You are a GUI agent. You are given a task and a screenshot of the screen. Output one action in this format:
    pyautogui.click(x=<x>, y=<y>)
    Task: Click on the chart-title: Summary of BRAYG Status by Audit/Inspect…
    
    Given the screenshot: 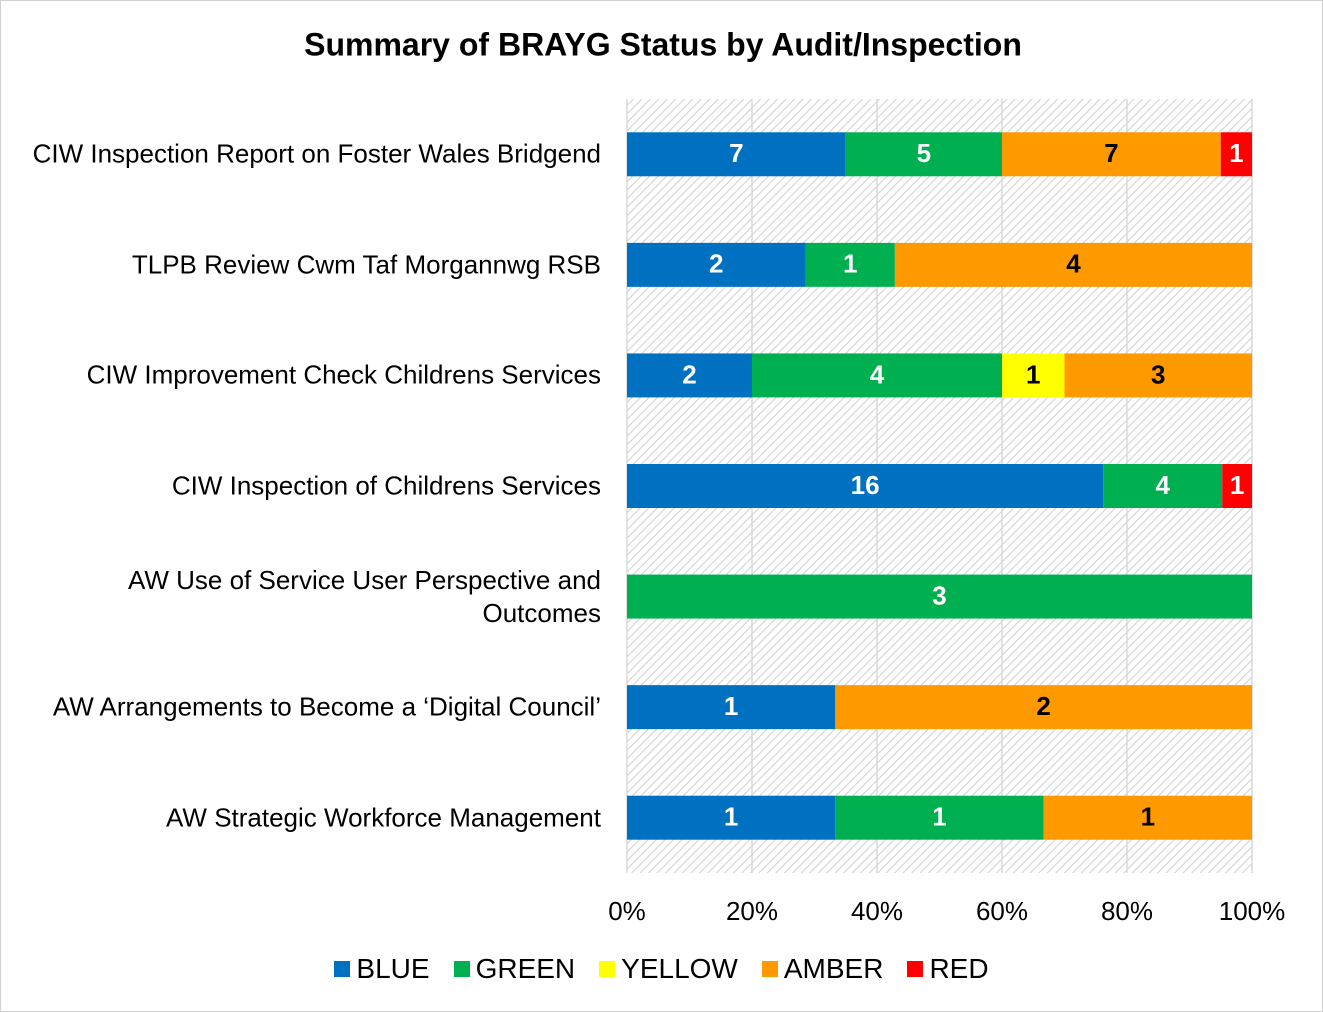 What is the action you would take?
    pyautogui.click(x=663, y=44)
    